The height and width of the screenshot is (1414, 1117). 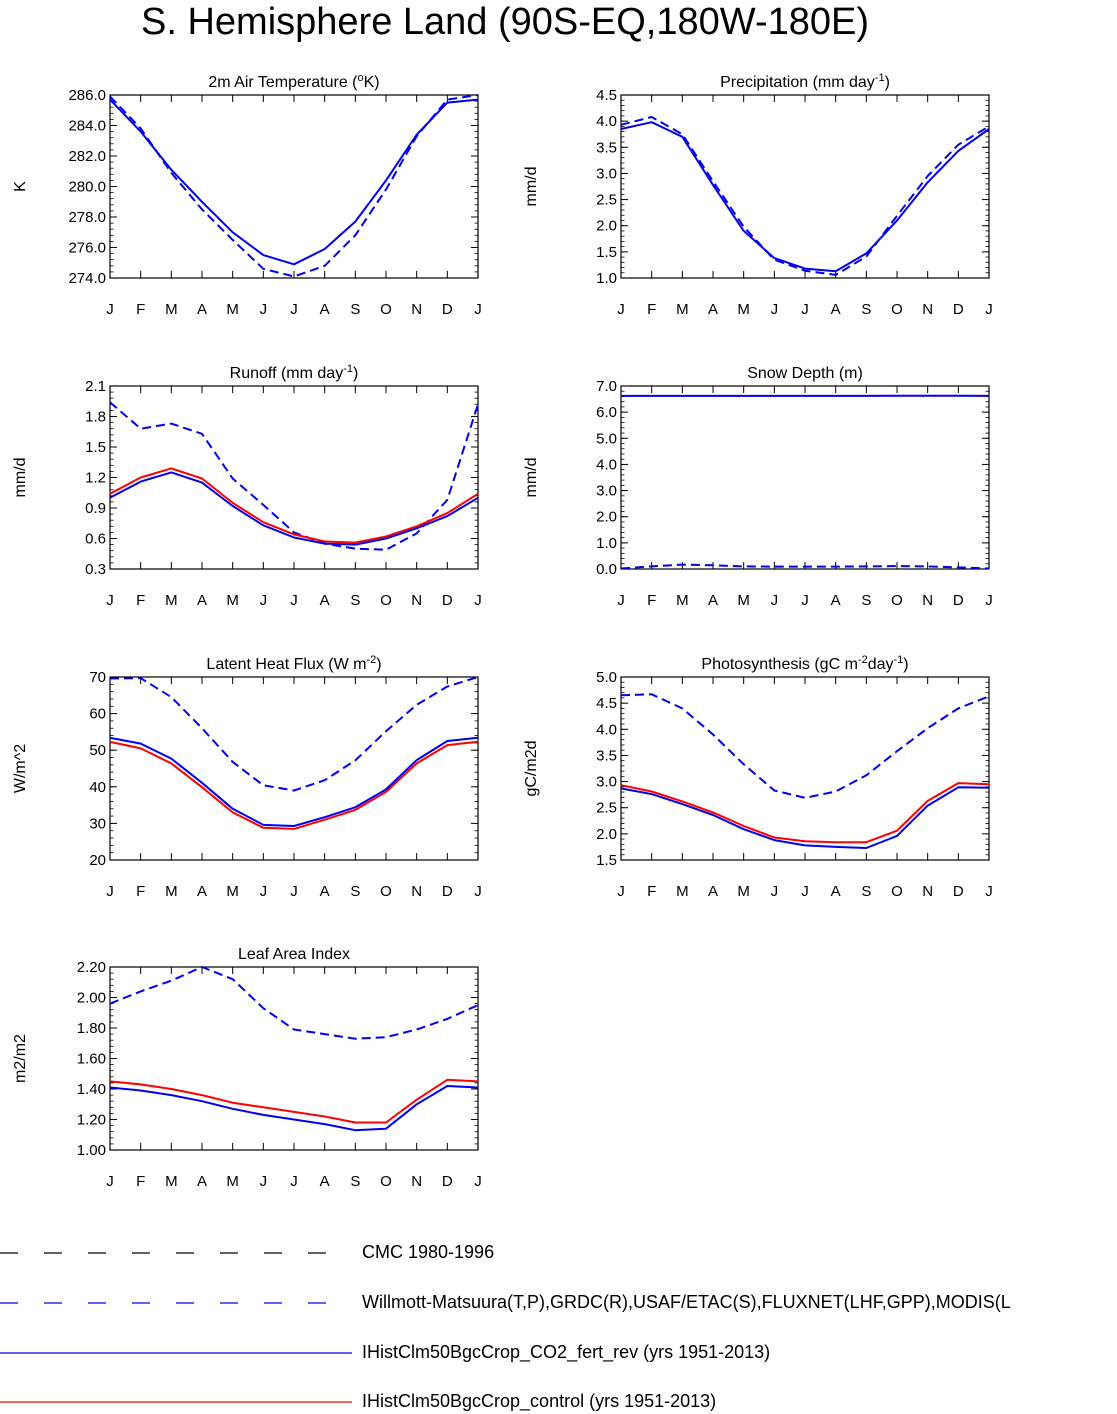 What do you see at coordinates (531, 768) in the screenshot?
I see `y-axis-label: gC/m2d` at bounding box center [531, 768].